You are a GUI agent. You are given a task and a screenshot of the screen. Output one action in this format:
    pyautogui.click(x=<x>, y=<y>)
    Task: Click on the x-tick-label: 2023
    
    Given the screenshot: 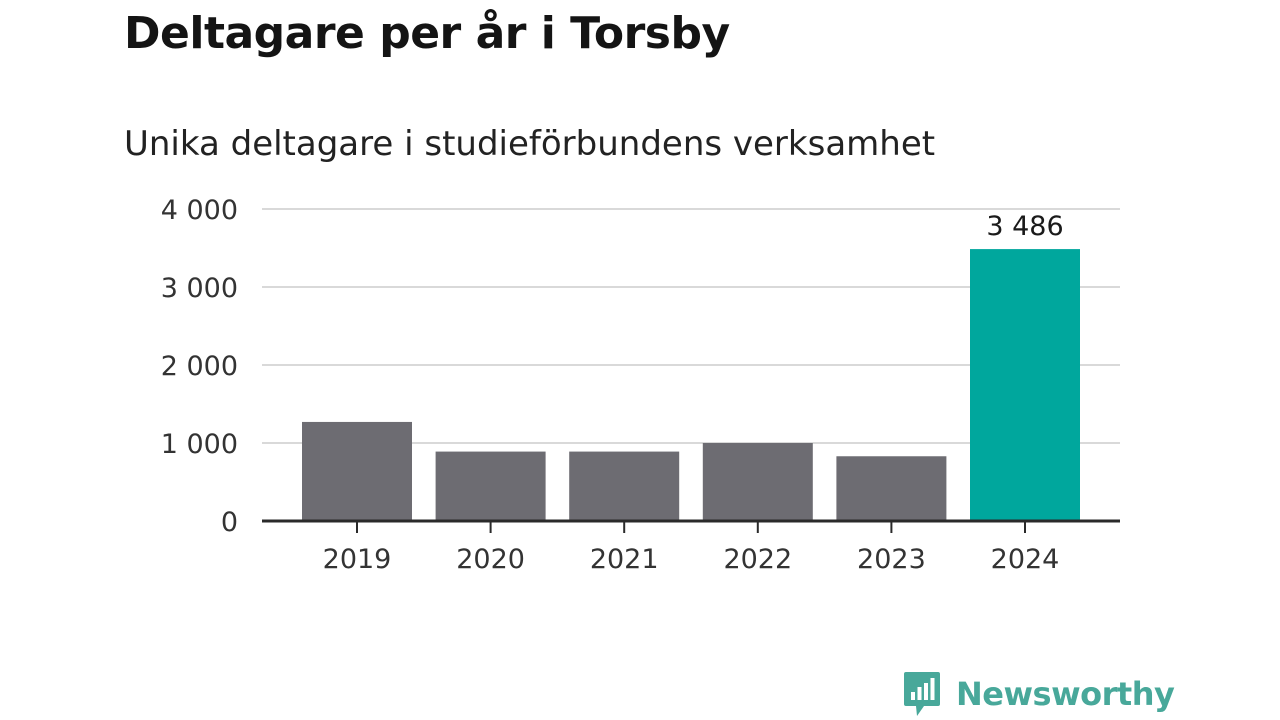 What is the action you would take?
    pyautogui.click(x=891, y=559)
    